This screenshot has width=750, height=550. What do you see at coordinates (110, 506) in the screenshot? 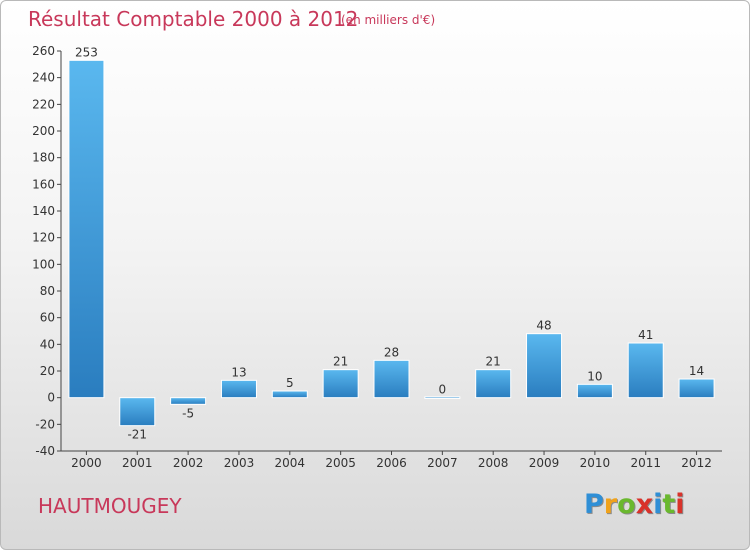
I see `commune-name: HAUTMOUGEY` at bounding box center [110, 506].